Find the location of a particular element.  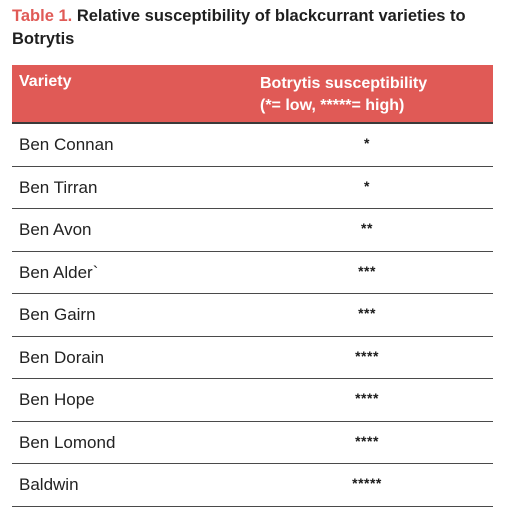

table-row: Ben Avon ** is located at coordinates (252, 230).